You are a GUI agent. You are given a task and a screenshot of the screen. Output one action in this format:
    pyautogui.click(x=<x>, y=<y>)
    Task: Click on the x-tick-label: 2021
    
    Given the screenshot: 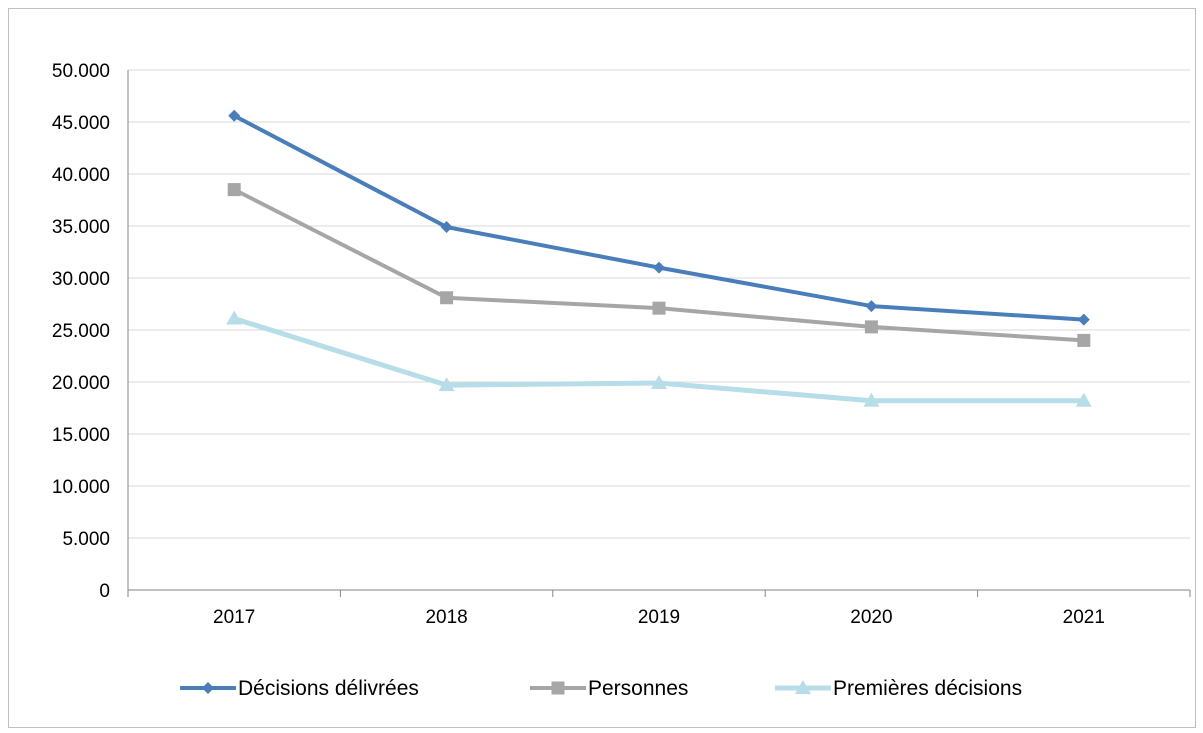 What is the action you would take?
    pyautogui.click(x=1084, y=617)
    